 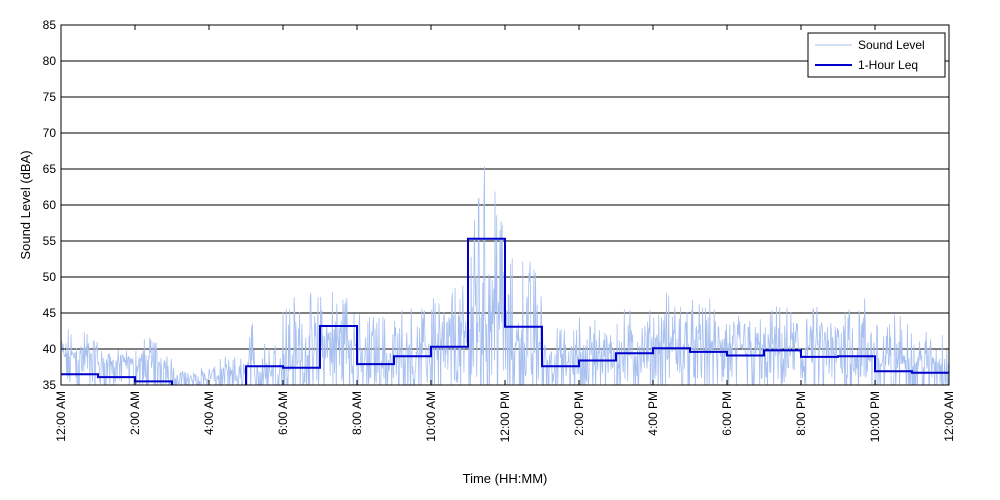 What do you see at coordinates (50, 133) in the screenshot?
I see `y-tick-label: 70` at bounding box center [50, 133].